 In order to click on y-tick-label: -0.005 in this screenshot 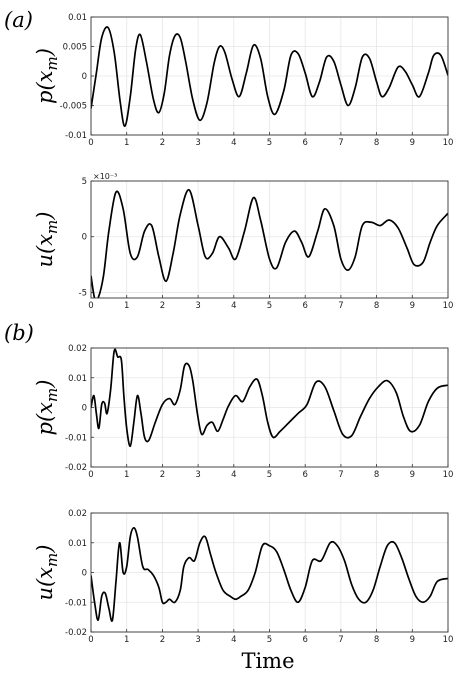, I will do `click(73, 107)`.